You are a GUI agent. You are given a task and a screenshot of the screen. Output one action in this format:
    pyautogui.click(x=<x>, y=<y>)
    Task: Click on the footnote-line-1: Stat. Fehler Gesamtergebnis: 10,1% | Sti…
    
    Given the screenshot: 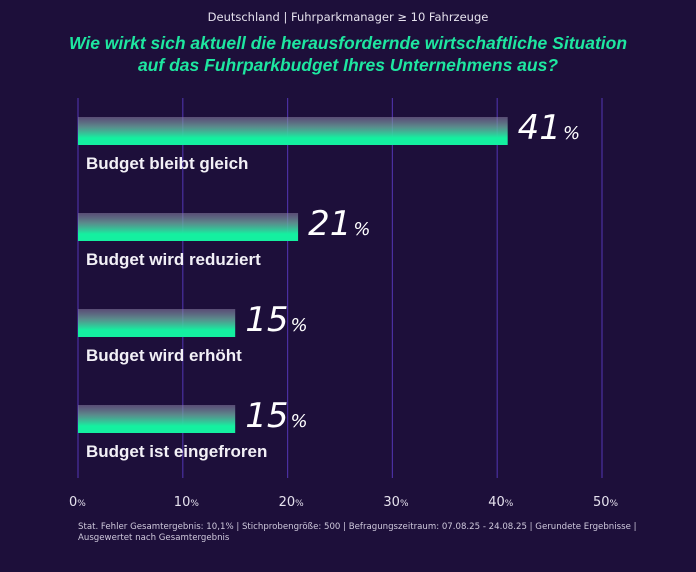 What is the action you would take?
    pyautogui.click(x=357, y=527)
    